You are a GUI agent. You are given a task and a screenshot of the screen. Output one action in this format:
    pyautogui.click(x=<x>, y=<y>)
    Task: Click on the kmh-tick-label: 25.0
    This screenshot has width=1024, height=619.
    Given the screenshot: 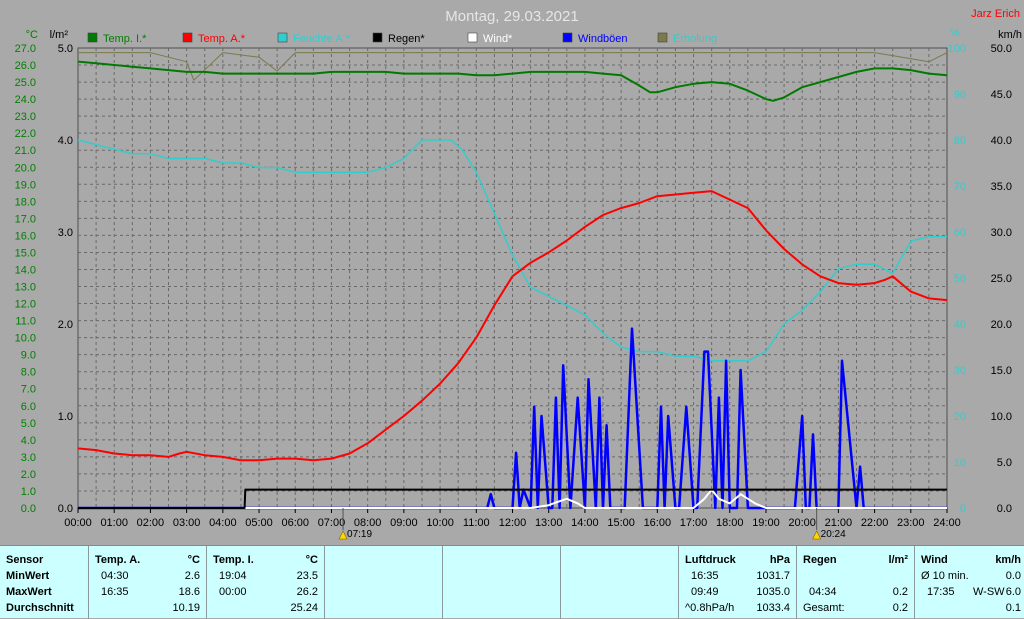 What is the action you would take?
    pyautogui.click(x=1001, y=279)
    